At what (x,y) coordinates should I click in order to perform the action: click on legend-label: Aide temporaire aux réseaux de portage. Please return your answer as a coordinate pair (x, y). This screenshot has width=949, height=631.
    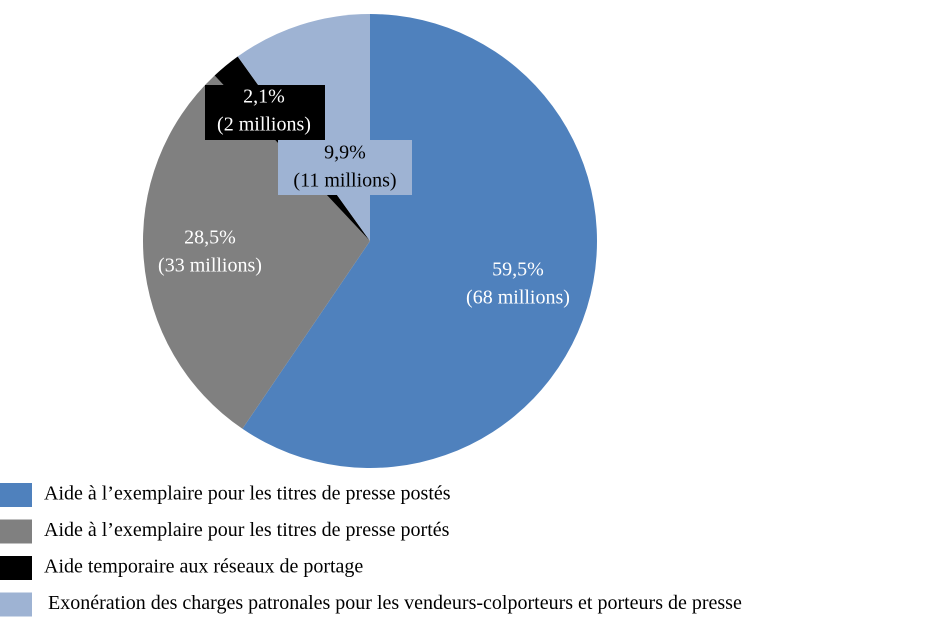
    Looking at the image, I should click on (203, 567).